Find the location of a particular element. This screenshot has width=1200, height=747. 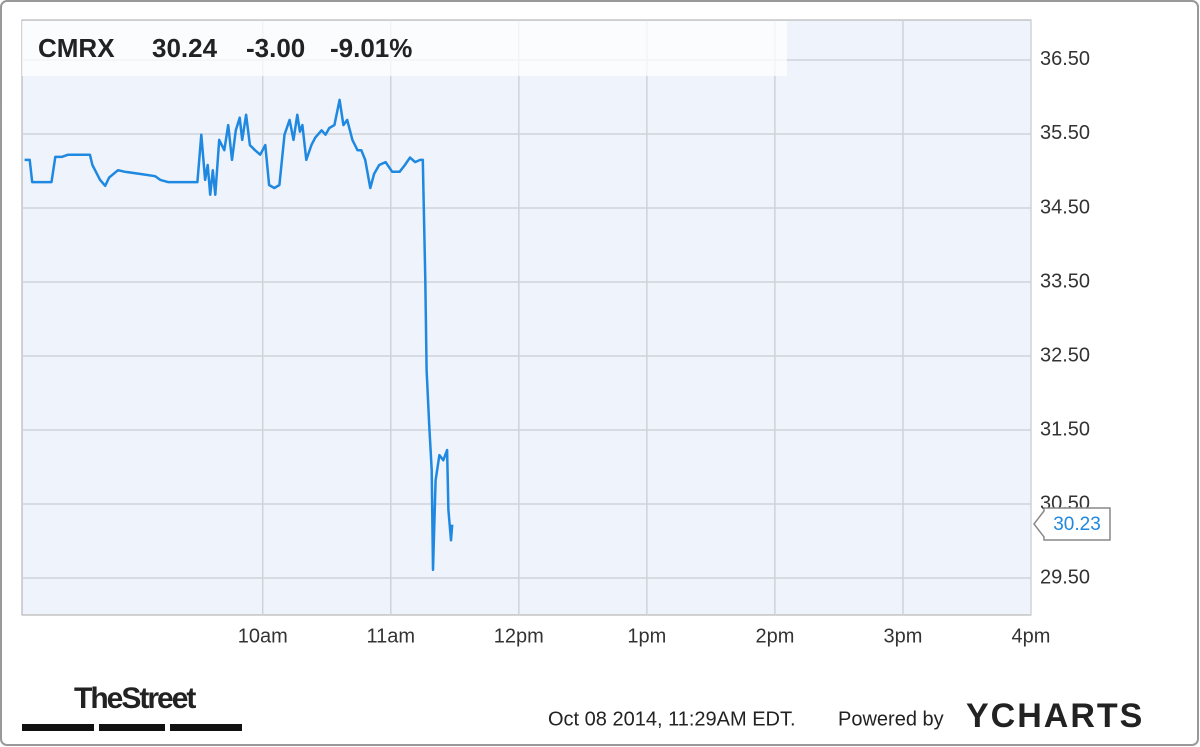

timestamp: Oct 08 2014, 11:29AM EDT. is located at coordinates (672, 719).